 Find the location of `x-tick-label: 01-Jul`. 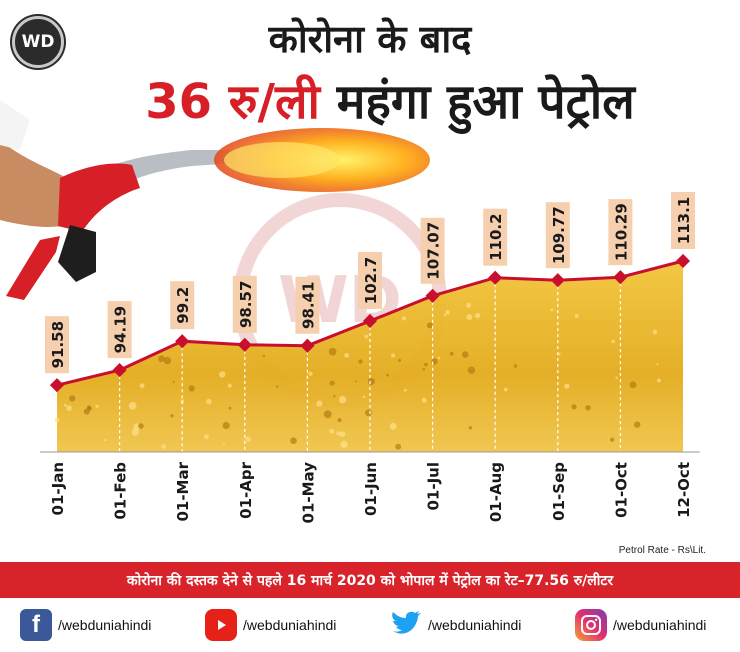

x-tick-label: 01-Jul is located at coordinates (434, 486).